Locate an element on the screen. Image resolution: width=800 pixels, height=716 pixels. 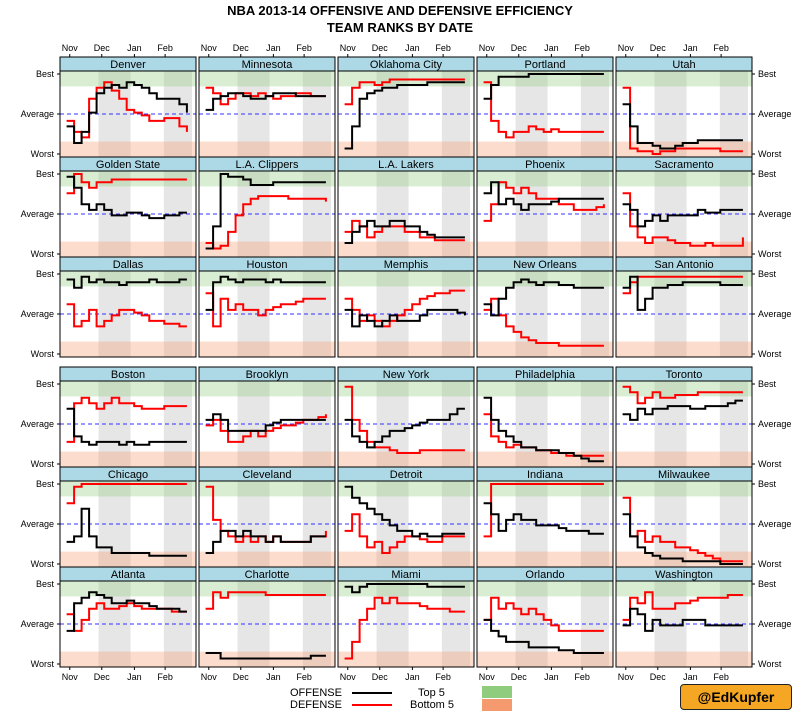
panel-new-orleans: New Orleans is located at coordinates (545, 307).